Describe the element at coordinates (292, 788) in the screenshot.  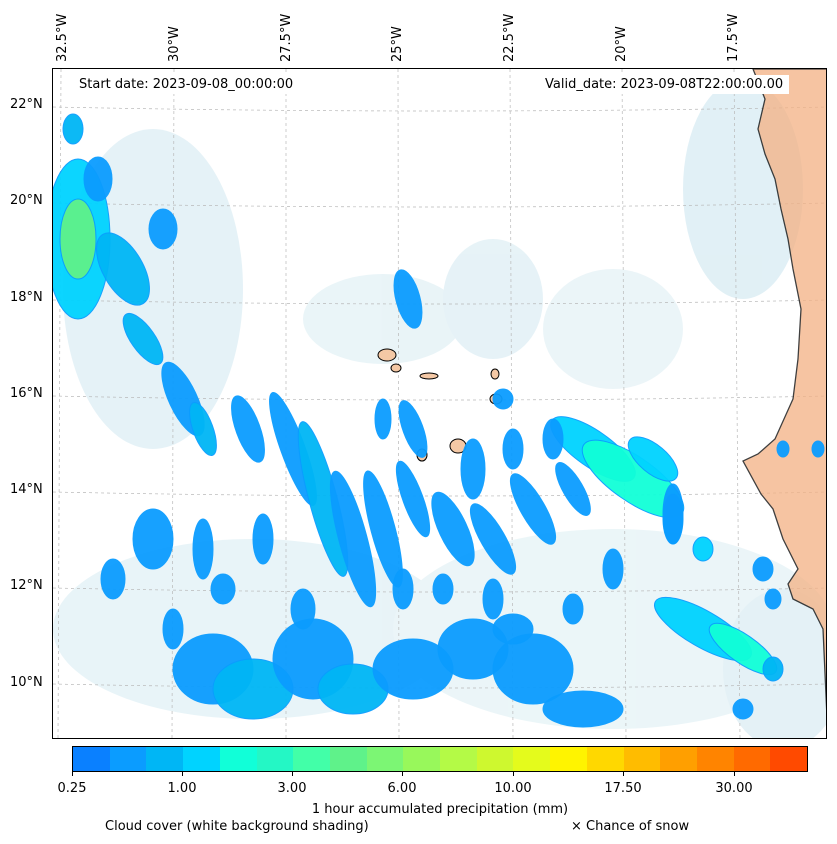
I see `colorbar-tick-label-3.00: 3.00` at that location.